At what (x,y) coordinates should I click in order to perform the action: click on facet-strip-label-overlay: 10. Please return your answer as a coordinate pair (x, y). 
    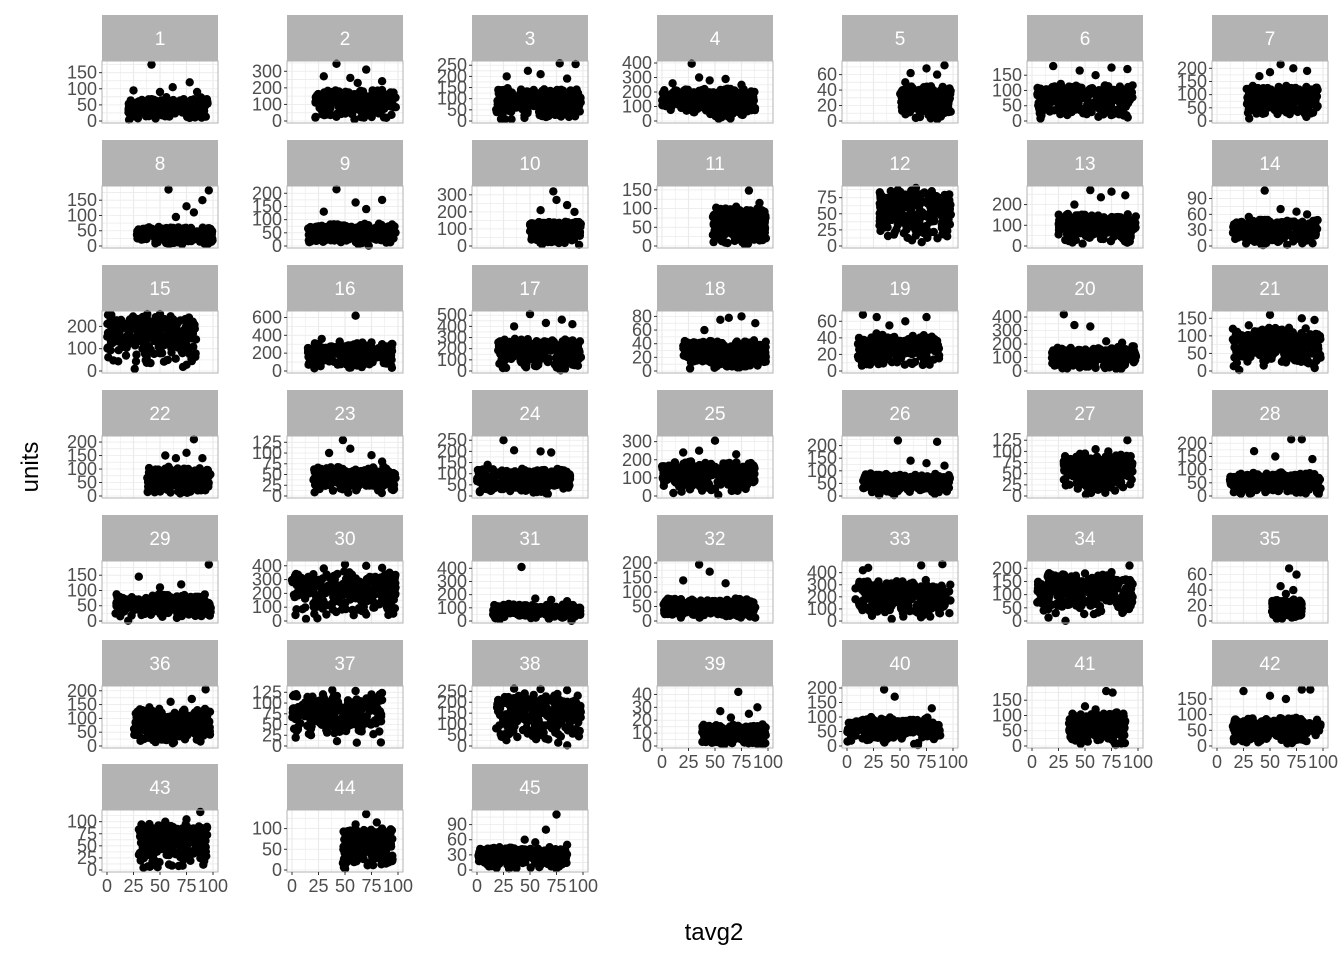
    Looking at the image, I should click on (529, 164).